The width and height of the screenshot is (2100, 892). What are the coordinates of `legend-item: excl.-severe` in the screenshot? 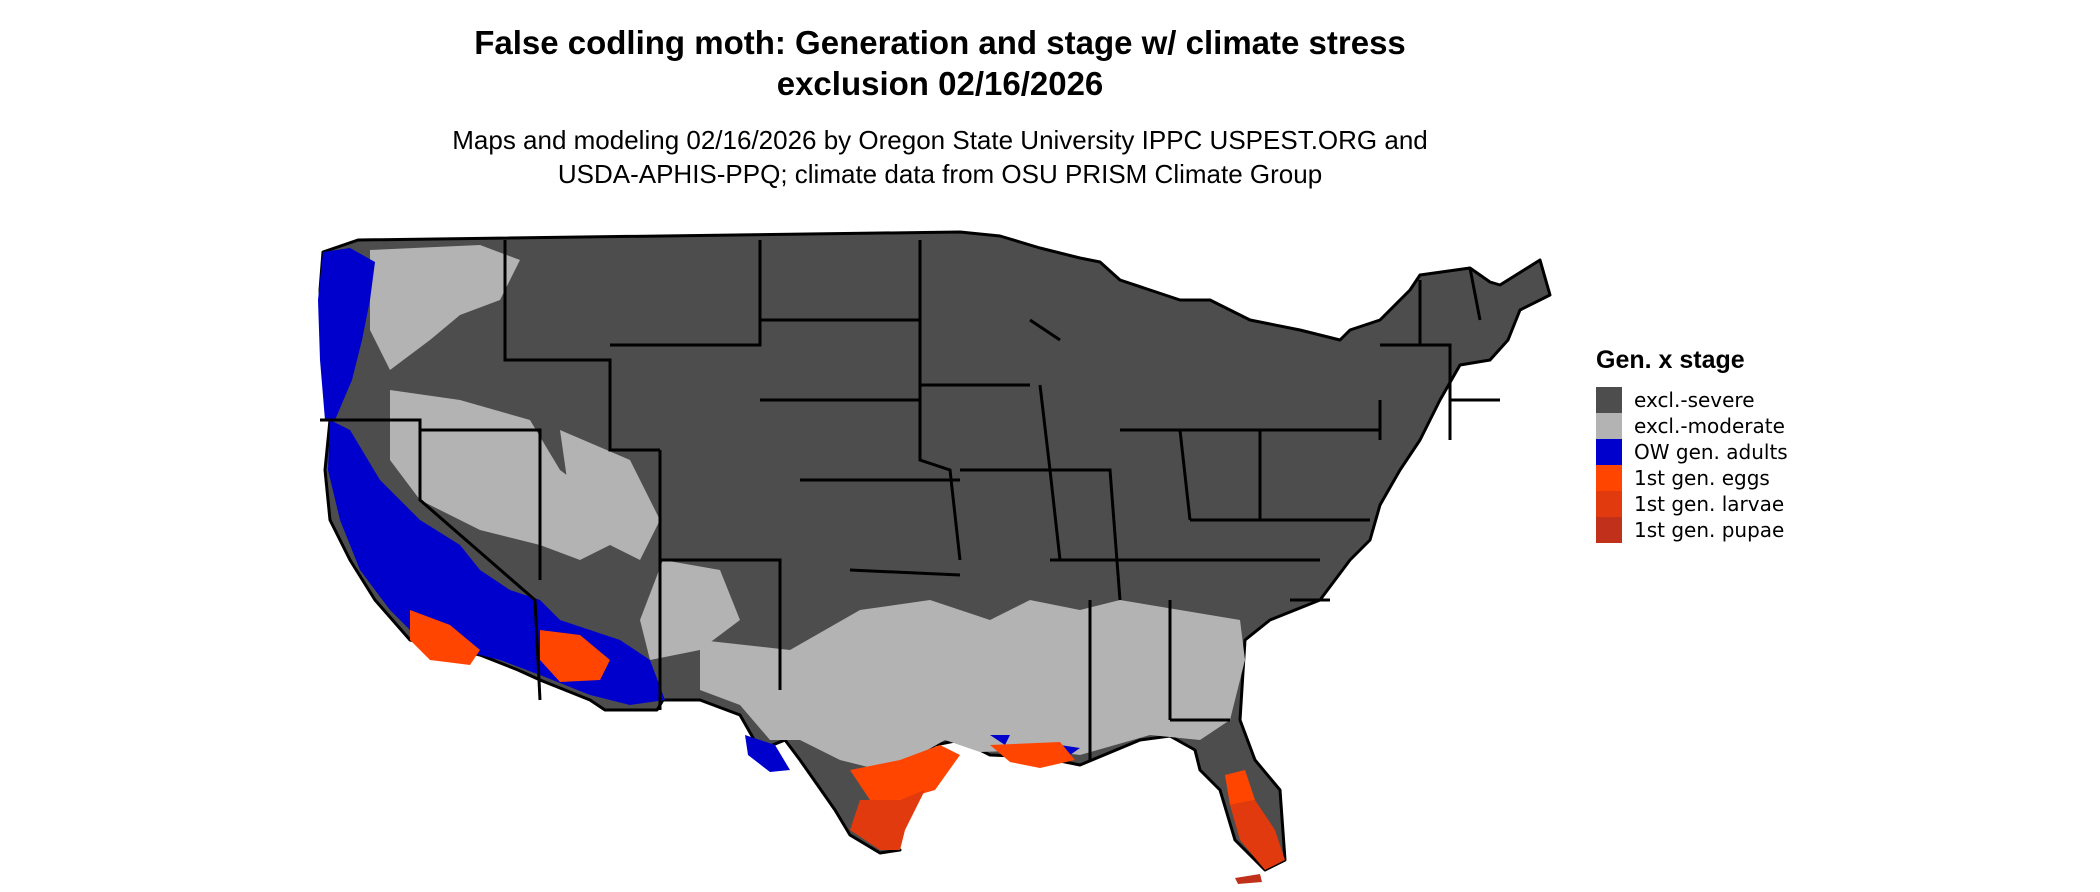 It's located at (1692, 400).